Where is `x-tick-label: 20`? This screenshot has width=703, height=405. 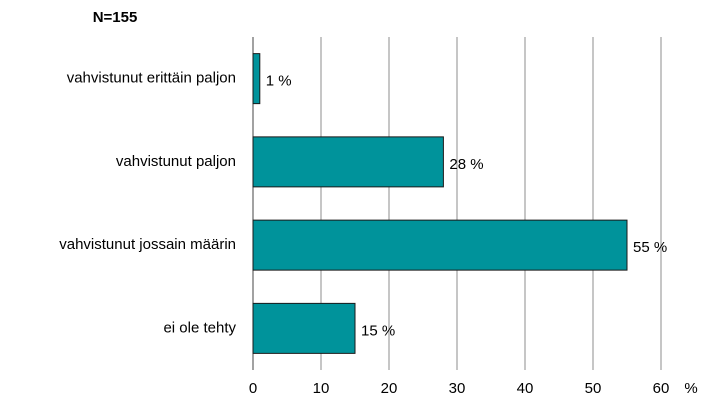
x-tick-label: 20 is located at coordinates (389, 388).